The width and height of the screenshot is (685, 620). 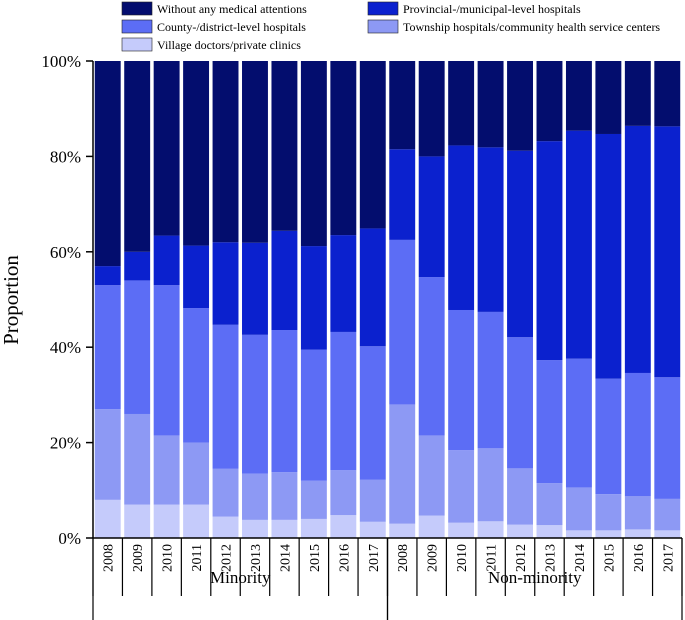 I want to click on x-tick-label: 2010, so click(x=168, y=558).